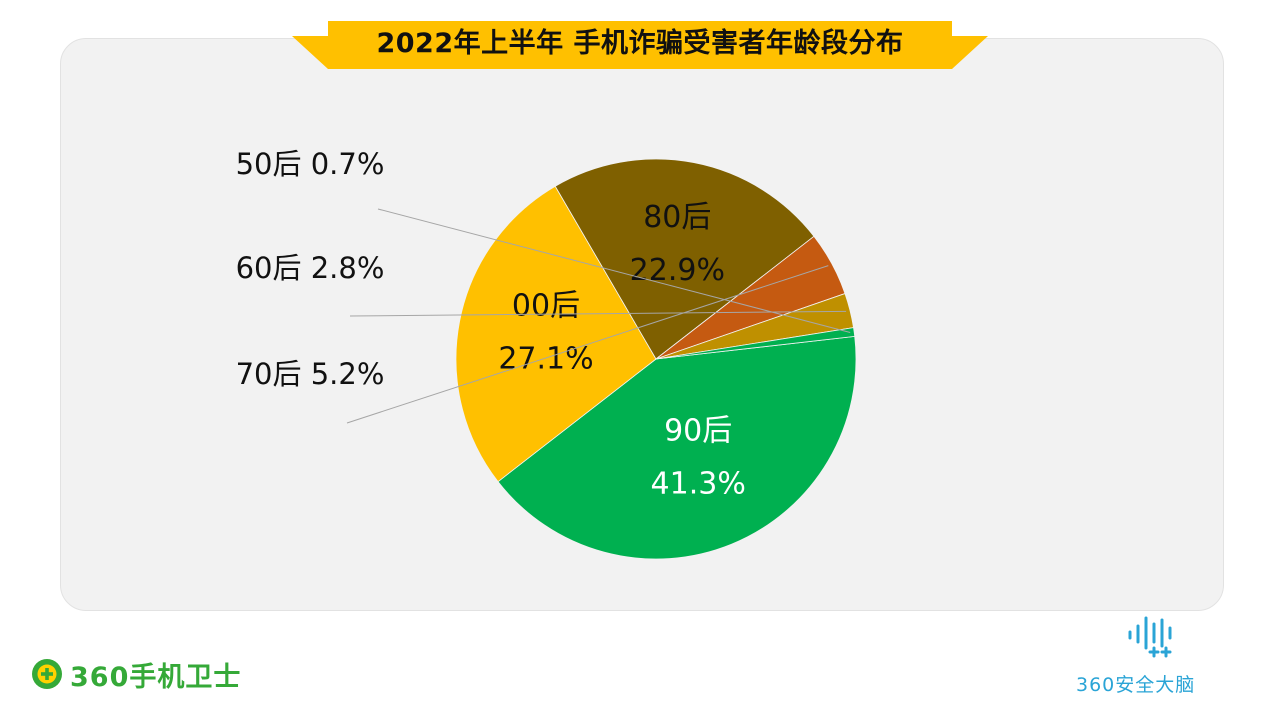 The height and width of the screenshot is (720, 1280). I want to click on chart-title: 2022年上半年 手机诈骗受害者年龄段分布, so click(640, 43).